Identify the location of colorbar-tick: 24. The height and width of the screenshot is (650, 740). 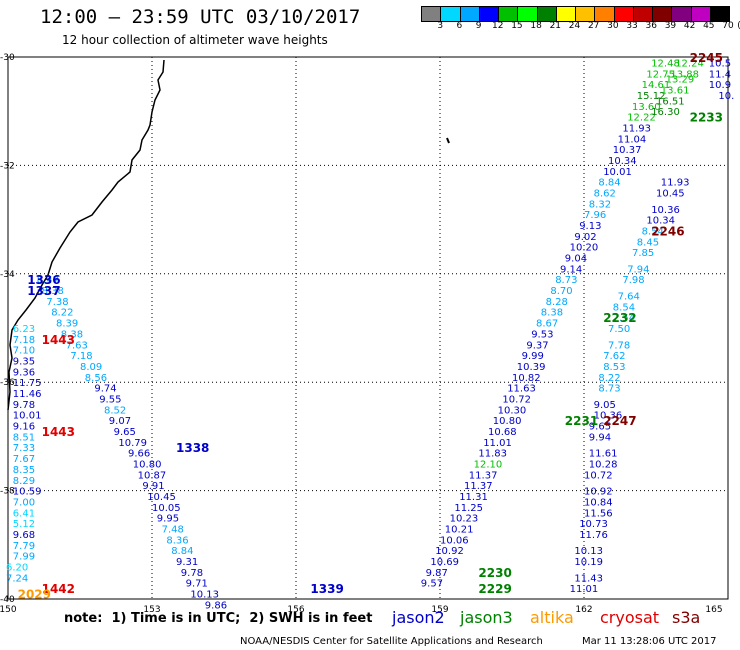
(574, 26).